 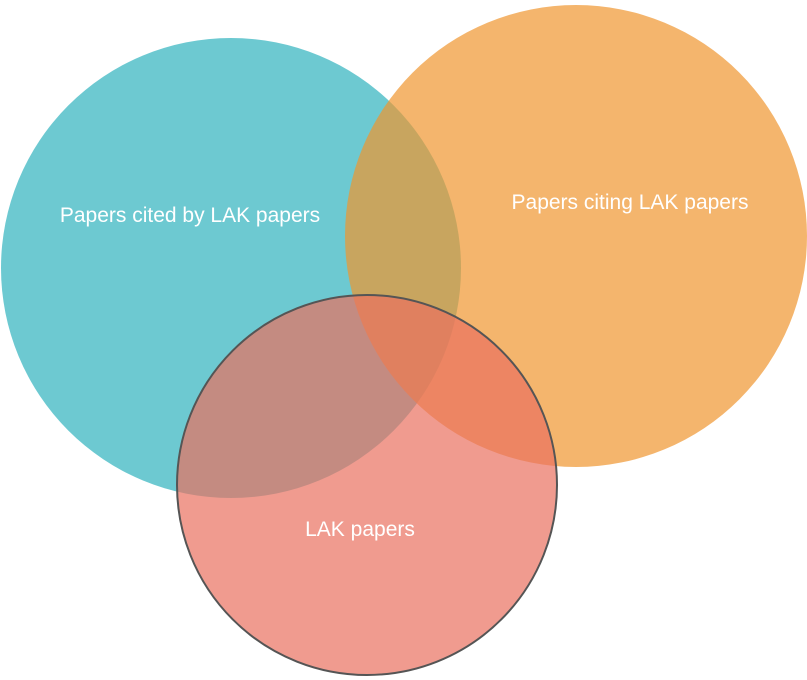 I want to click on set-label-citing: Papers citing LAK papers, so click(x=630, y=202).